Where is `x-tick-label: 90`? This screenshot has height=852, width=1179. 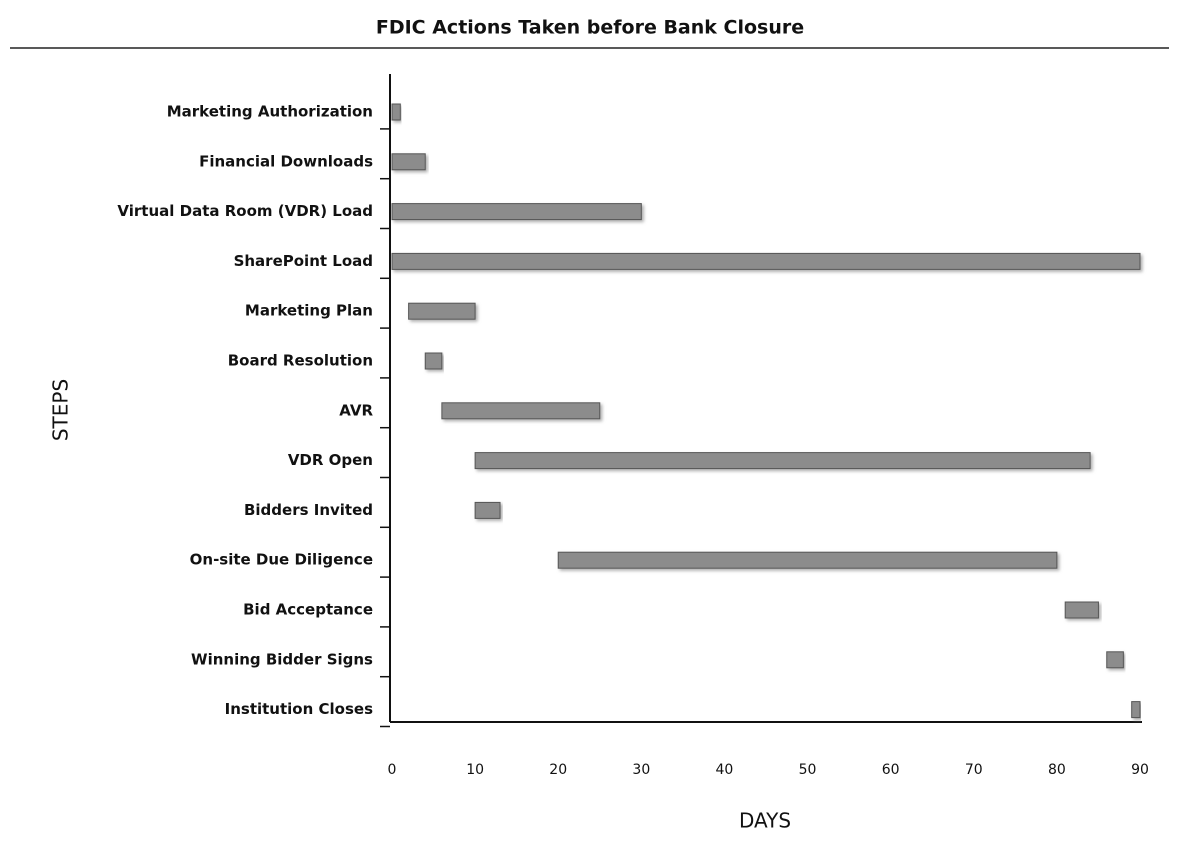 x-tick-label: 90 is located at coordinates (1140, 770).